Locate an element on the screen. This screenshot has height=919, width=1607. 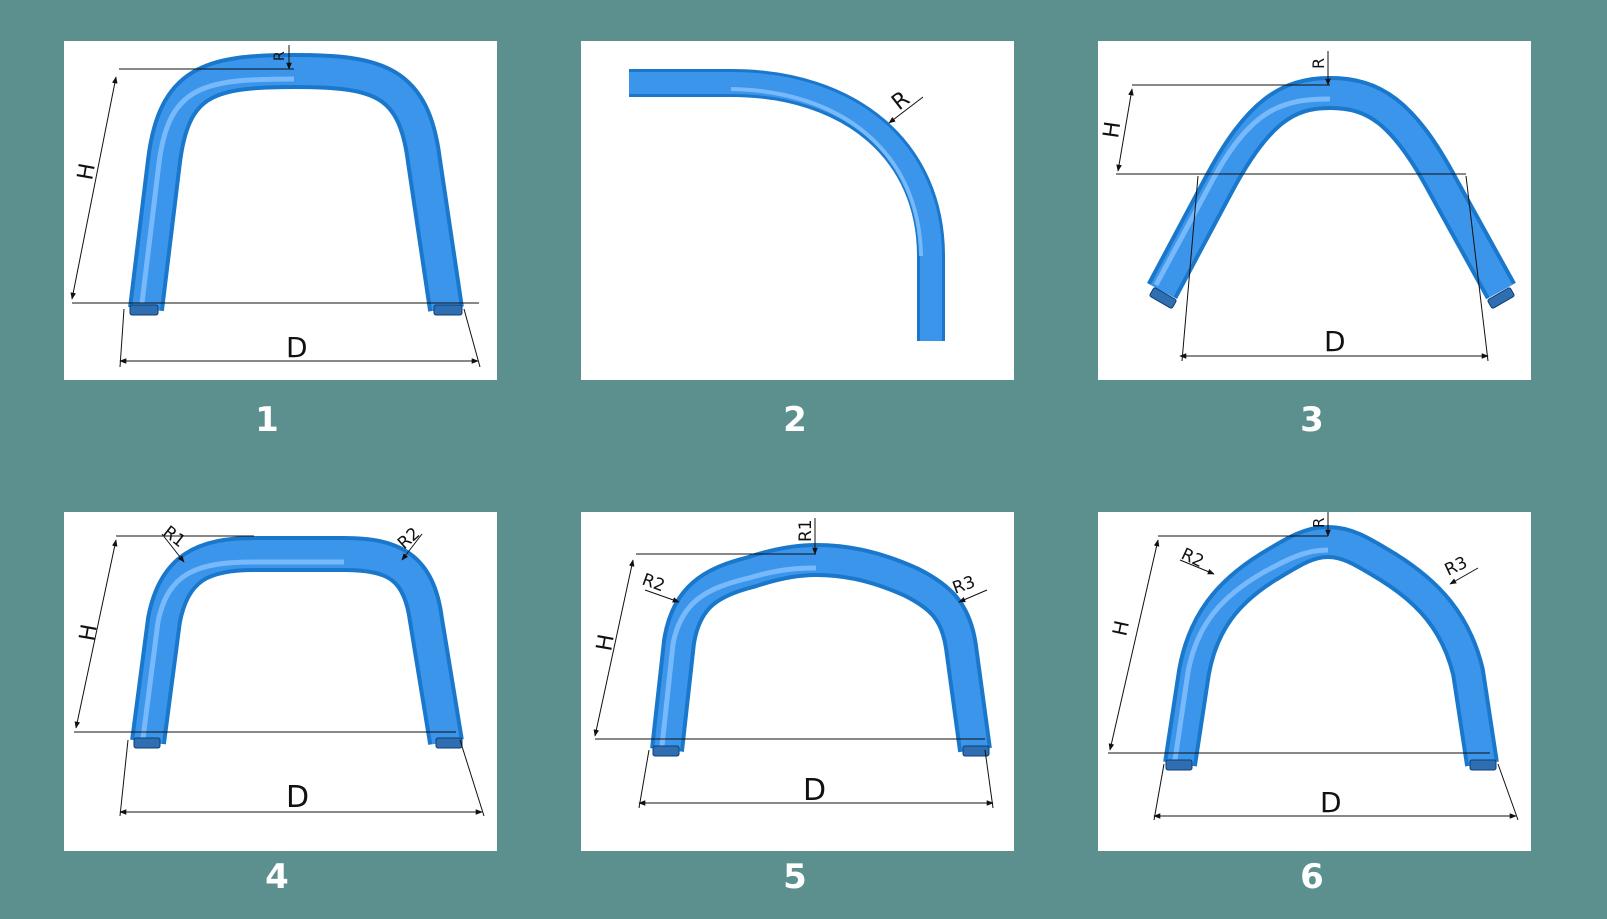
panel-number-3: 3 is located at coordinates (1312, 420).